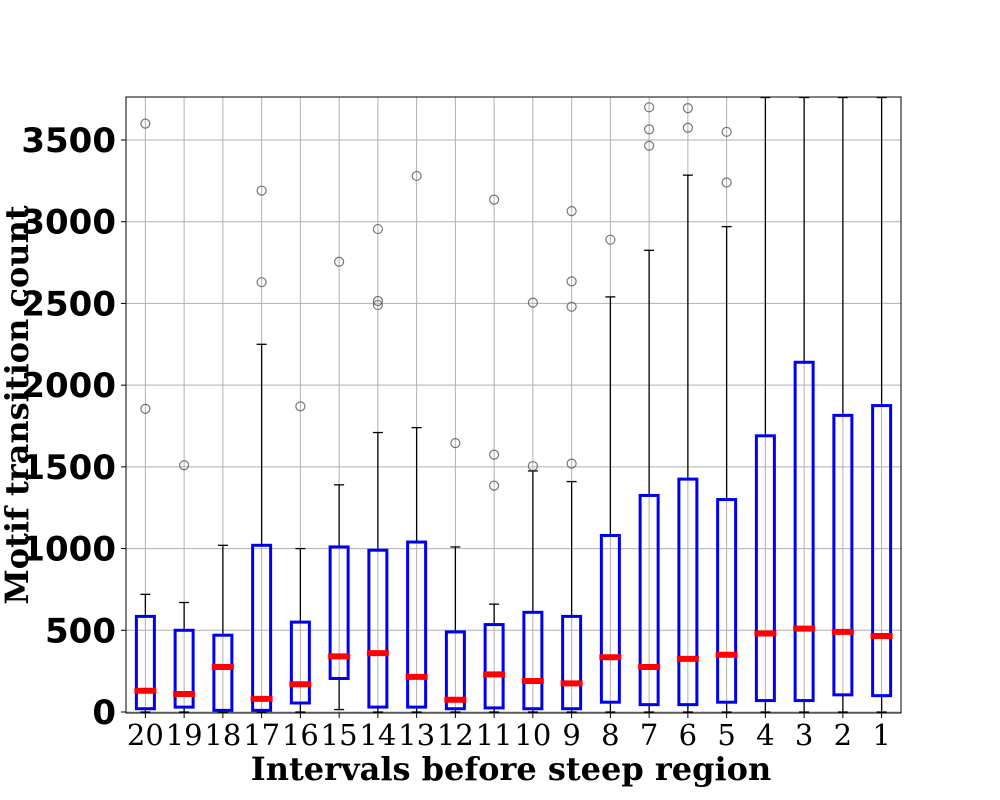 This screenshot has height=800, width=1000. What do you see at coordinates (511, 769) in the screenshot?
I see `x-axis-label: Intervals before steep region` at bounding box center [511, 769].